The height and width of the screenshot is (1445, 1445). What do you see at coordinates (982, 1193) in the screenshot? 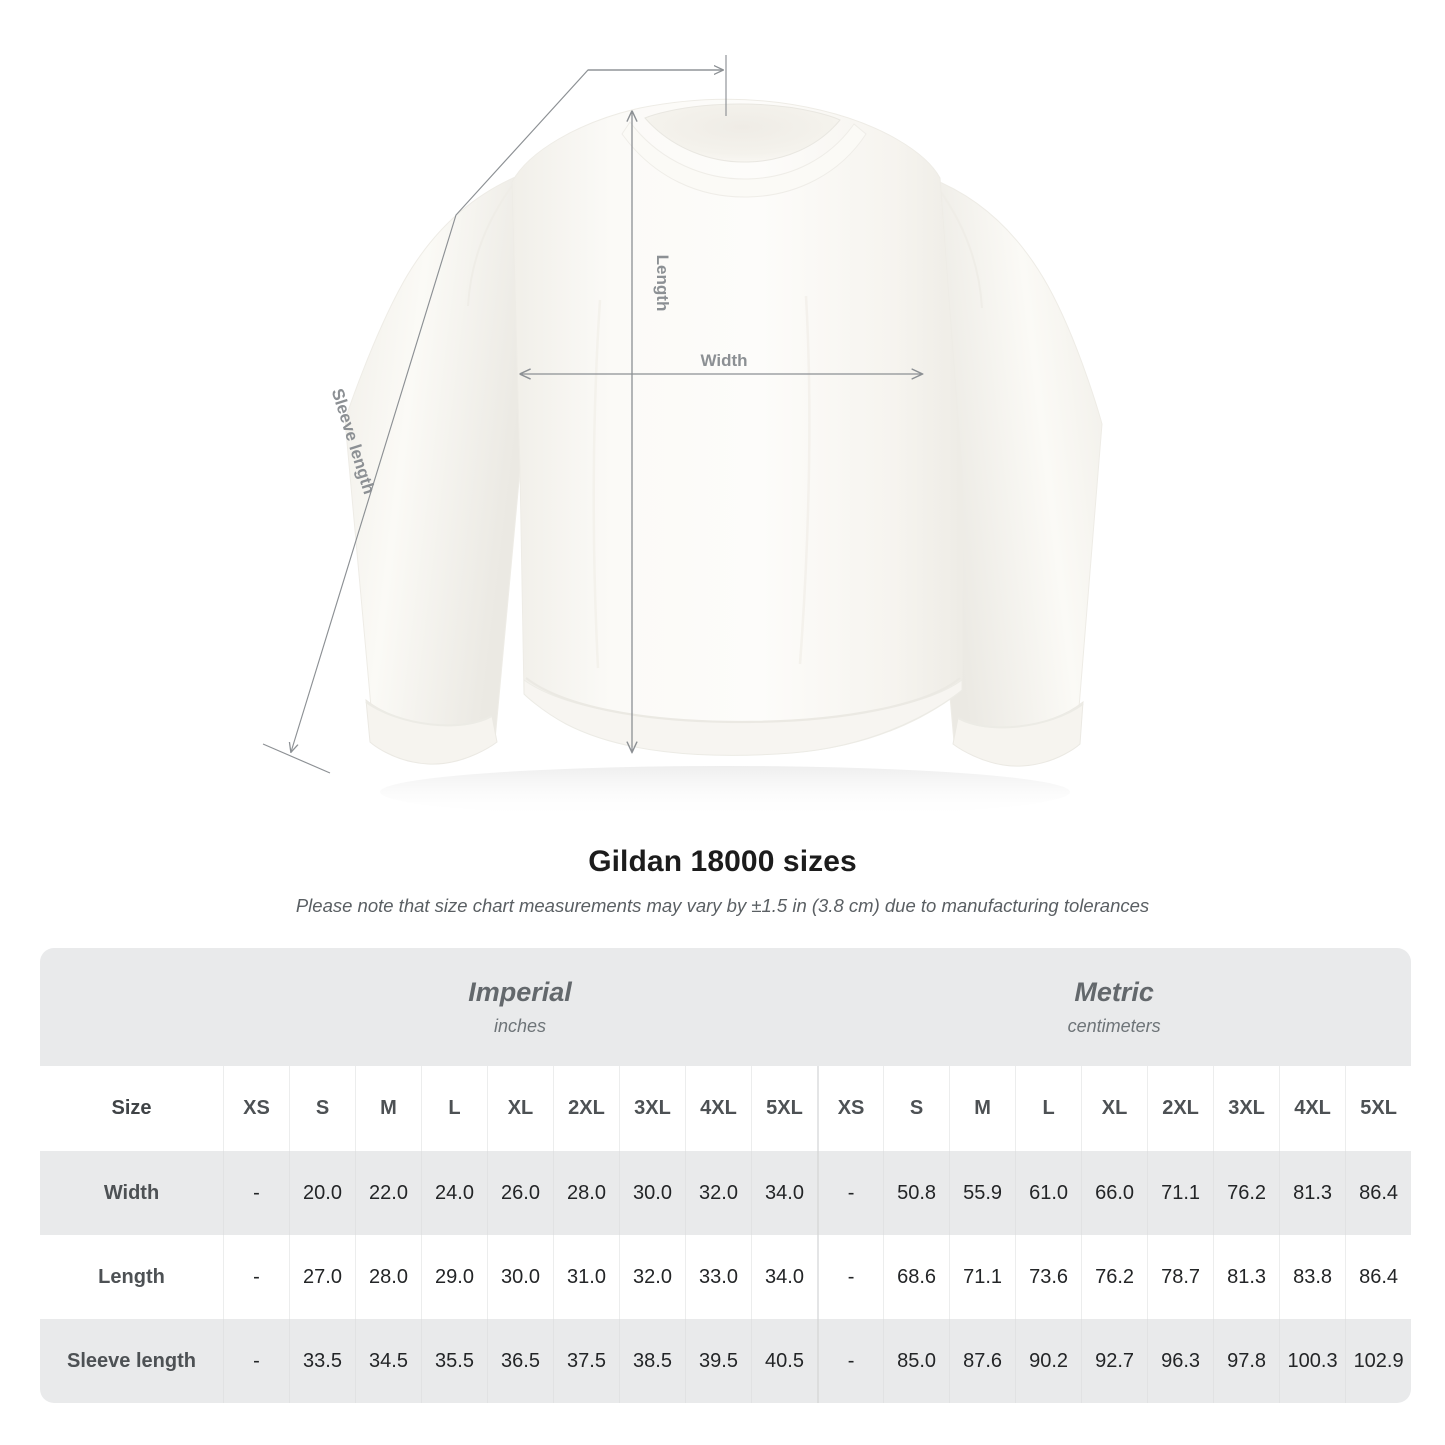
I see `cell-width-metric-m: 55.9` at bounding box center [982, 1193].